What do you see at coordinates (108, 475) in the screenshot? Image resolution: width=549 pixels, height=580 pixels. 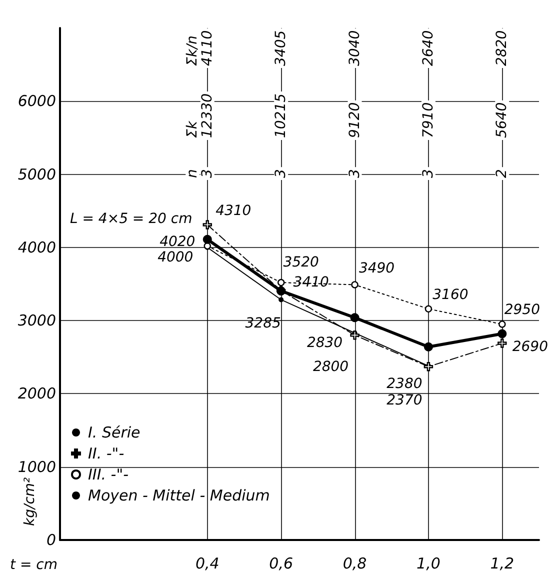 I see `legend-label: III. -"-` at bounding box center [108, 475].